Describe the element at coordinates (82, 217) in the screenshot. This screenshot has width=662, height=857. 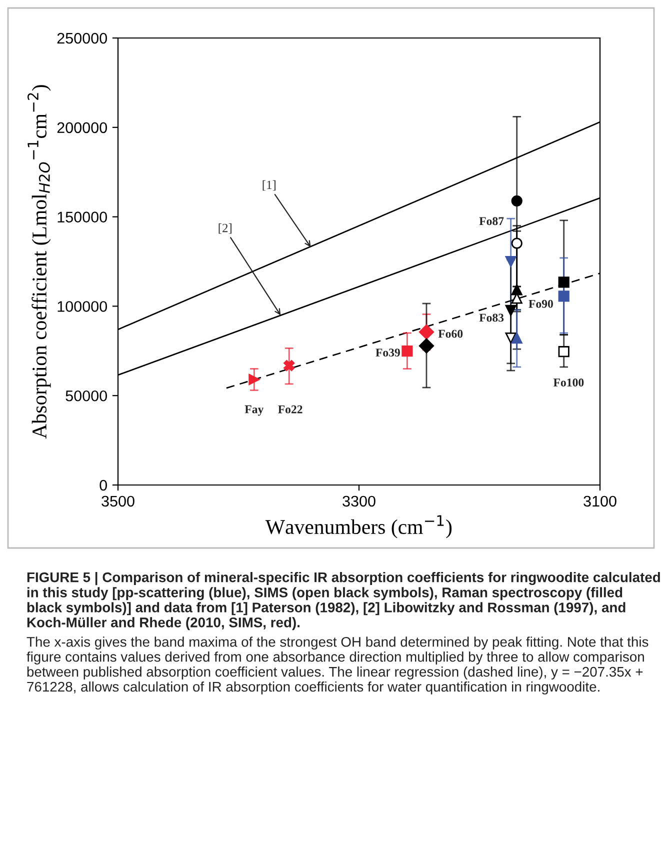
I see `y-tick-label: 150000` at that location.